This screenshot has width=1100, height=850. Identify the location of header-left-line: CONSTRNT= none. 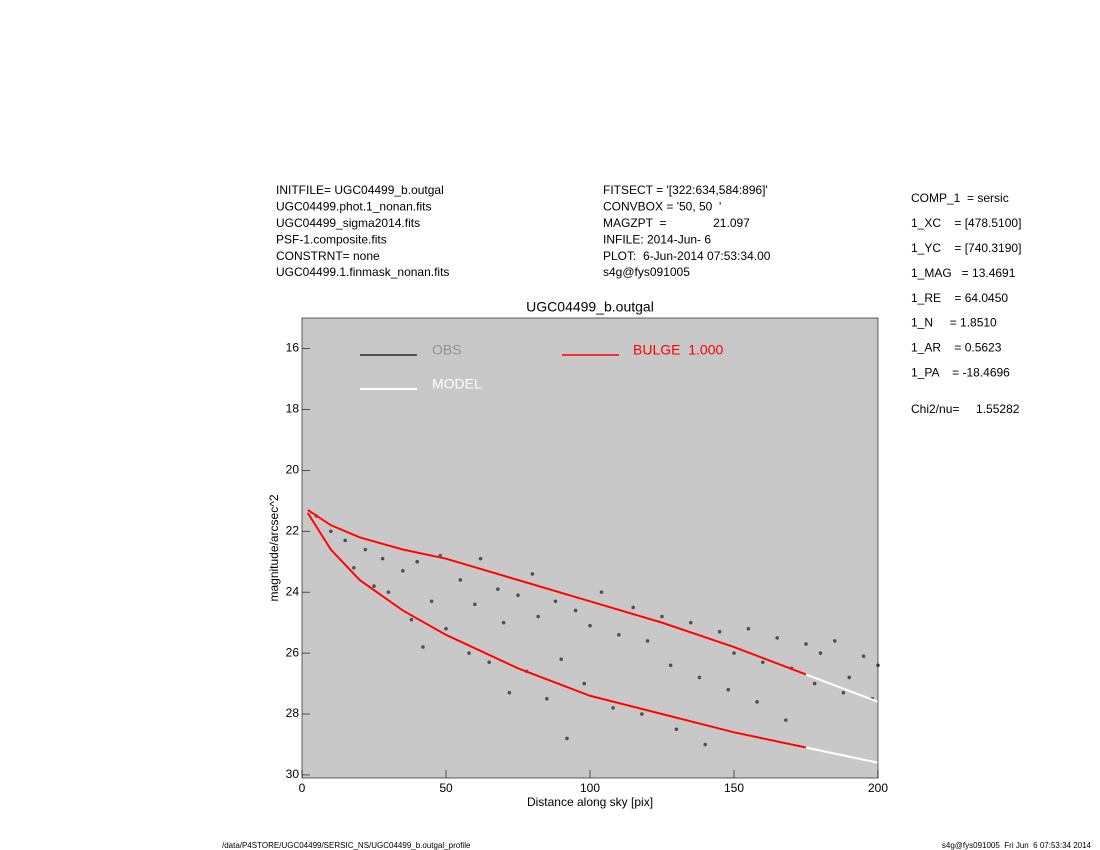
(328, 256).